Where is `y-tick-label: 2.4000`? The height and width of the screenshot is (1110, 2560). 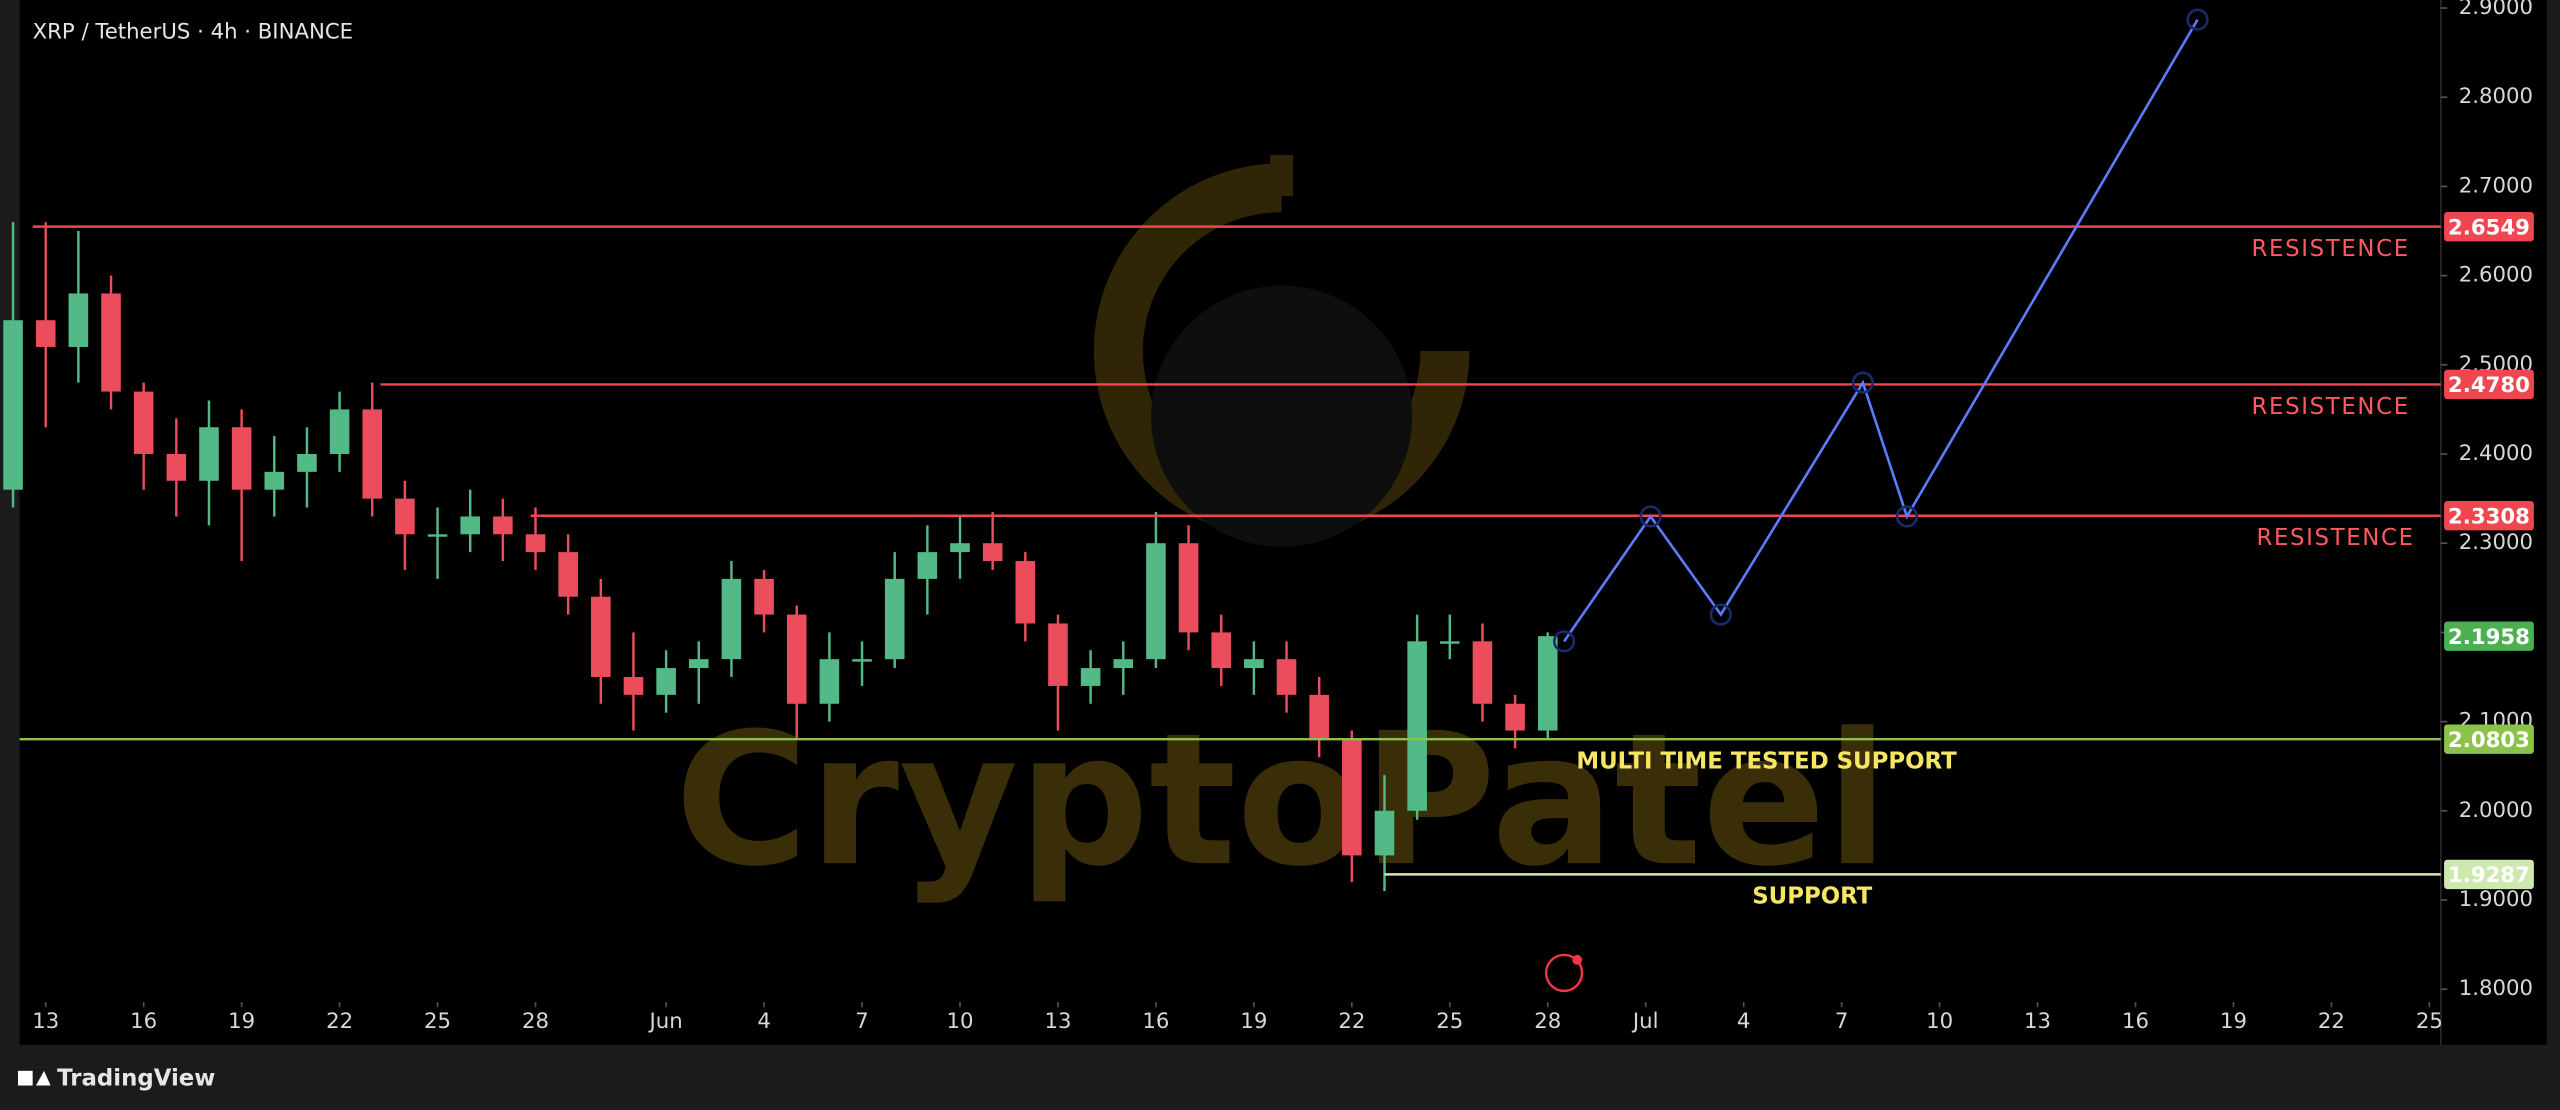
y-tick-label: 2.4000 is located at coordinates (2496, 453).